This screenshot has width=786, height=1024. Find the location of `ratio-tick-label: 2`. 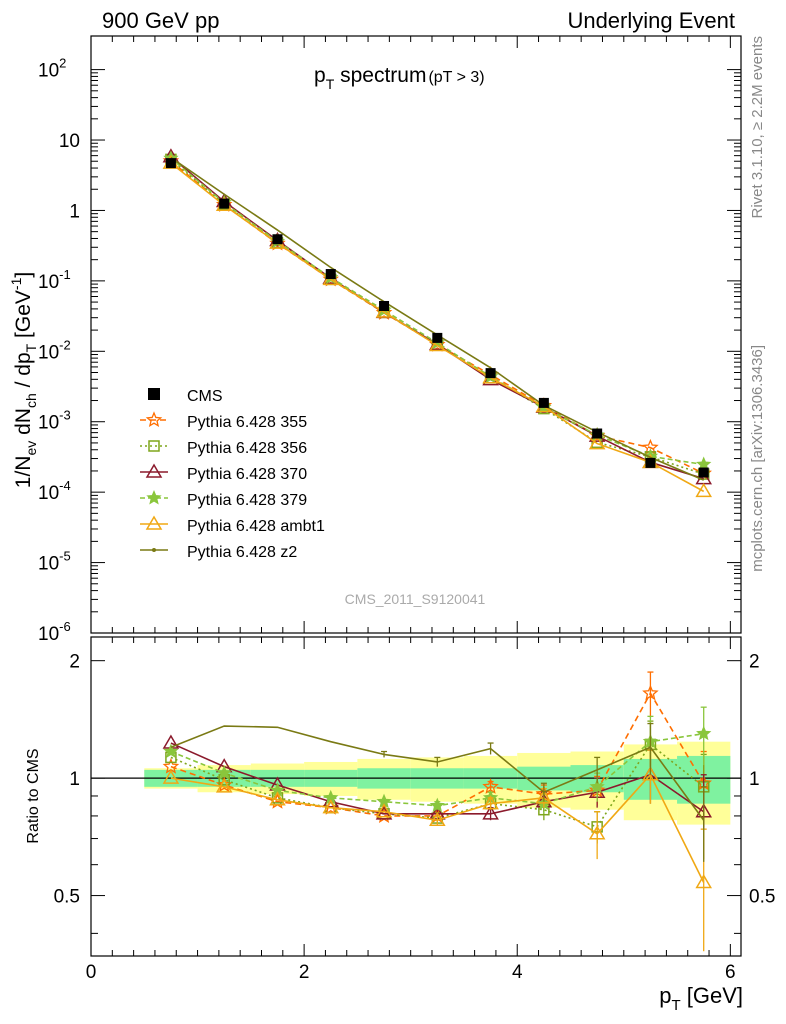

ratio-tick-label: 2 is located at coordinates (74, 662).